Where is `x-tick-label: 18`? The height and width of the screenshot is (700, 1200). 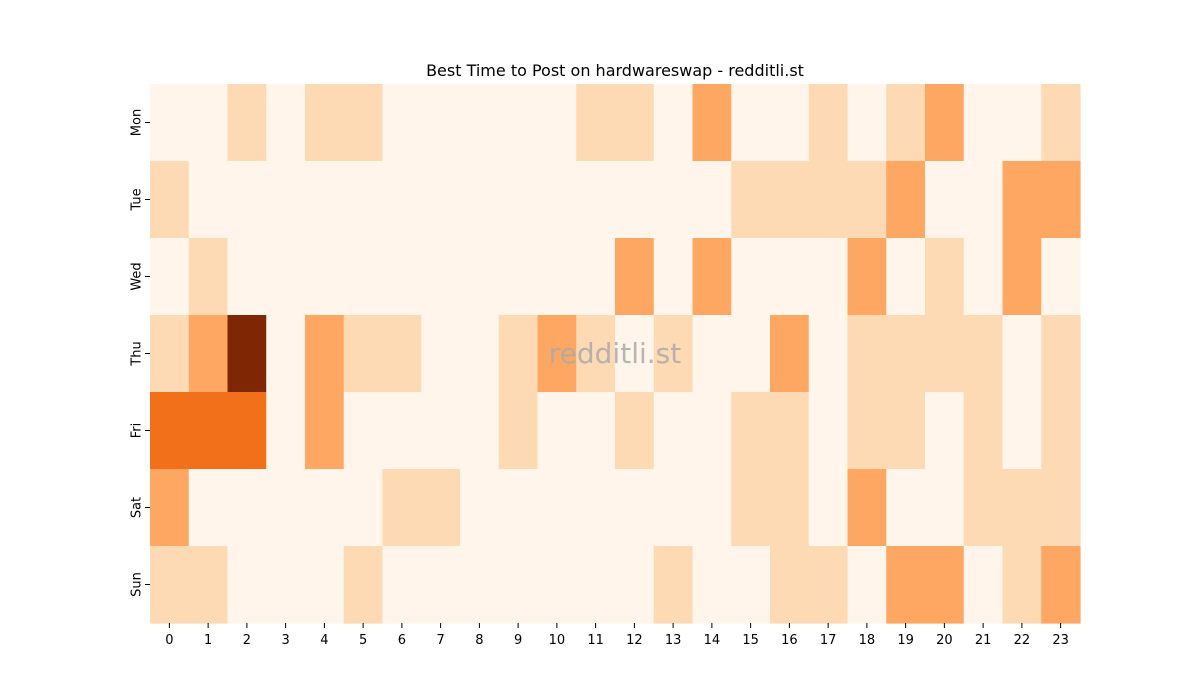
x-tick-label: 18 is located at coordinates (867, 640).